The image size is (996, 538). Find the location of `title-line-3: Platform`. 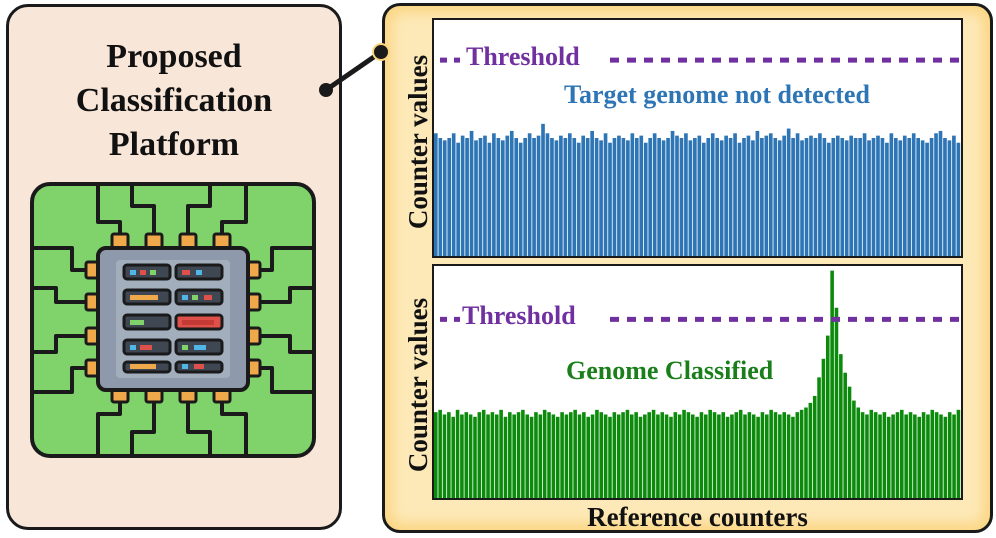

title-line-3: Platform is located at coordinates (174, 144).